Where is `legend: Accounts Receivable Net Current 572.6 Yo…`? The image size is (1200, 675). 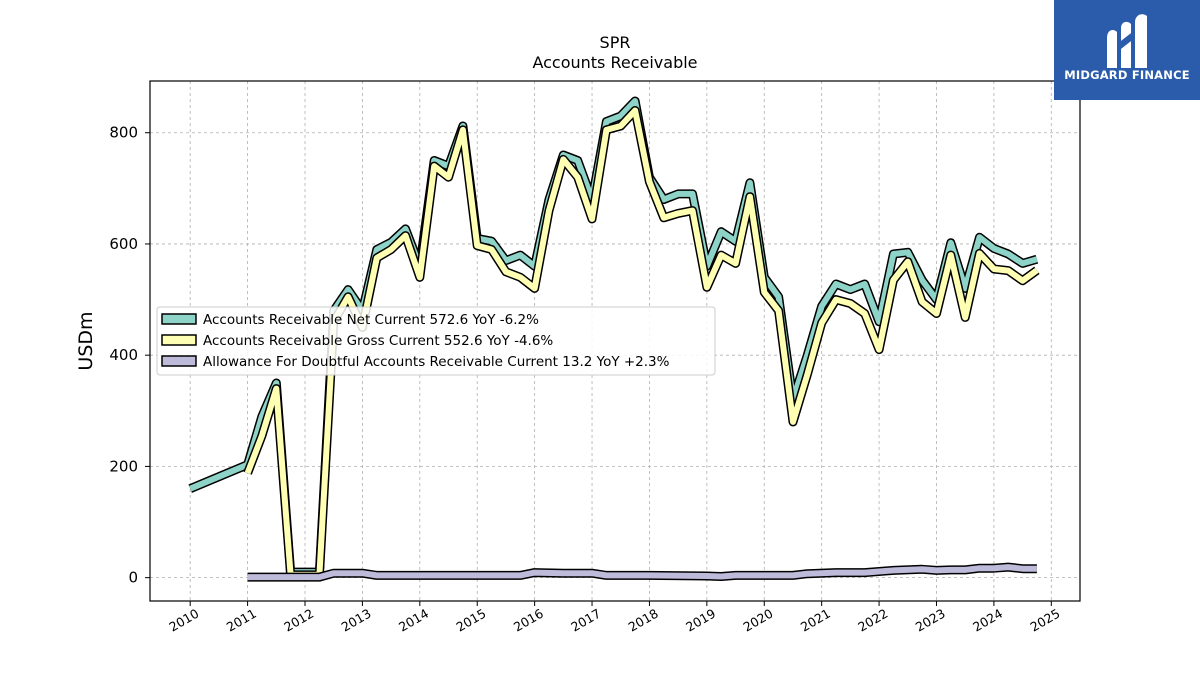
legend: Accounts Receivable Net Current 572.6 Yo… is located at coordinates (436, 341).